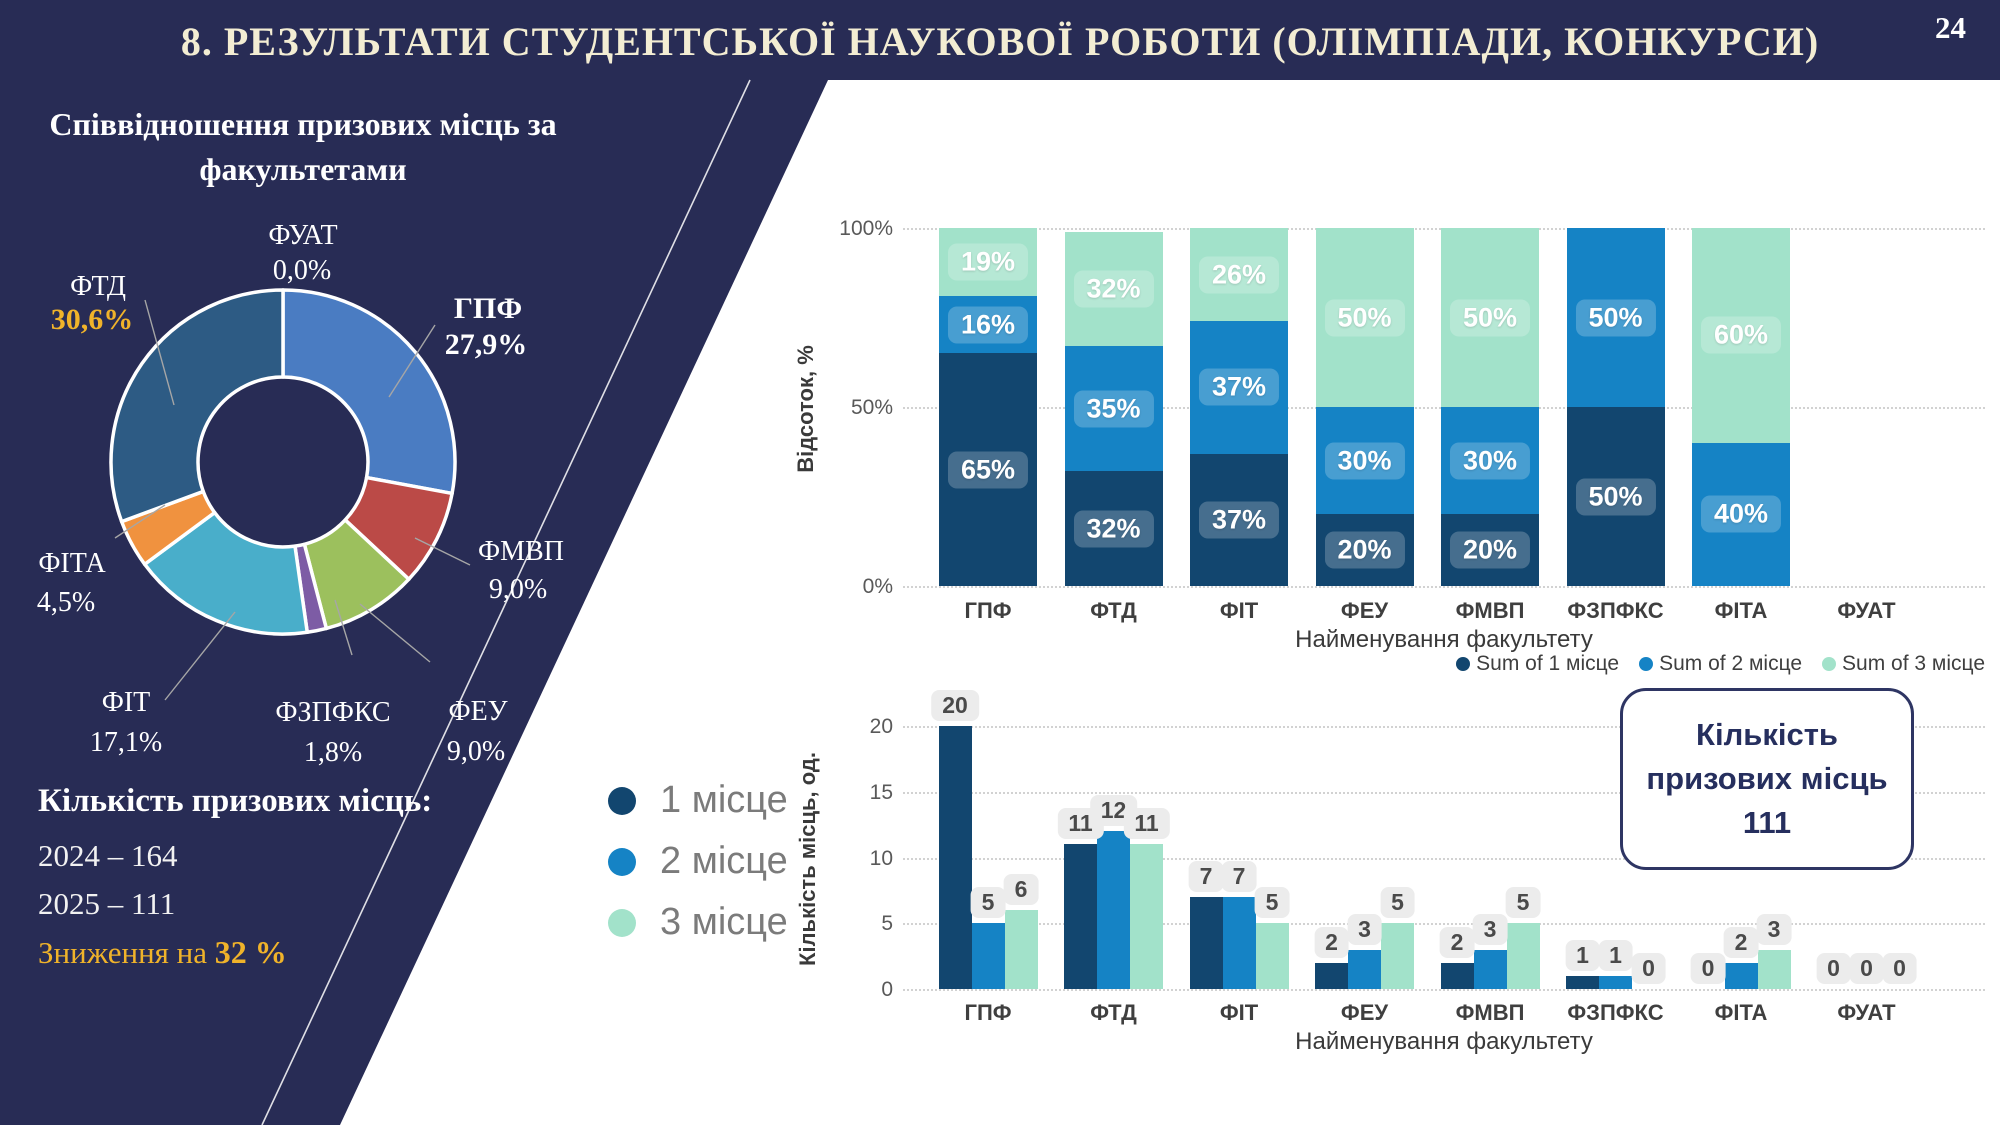 The height and width of the screenshot is (1125, 2000). Describe the element at coordinates (126, 952) in the screenshot. I see `decline-text: Зниження на` at that location.